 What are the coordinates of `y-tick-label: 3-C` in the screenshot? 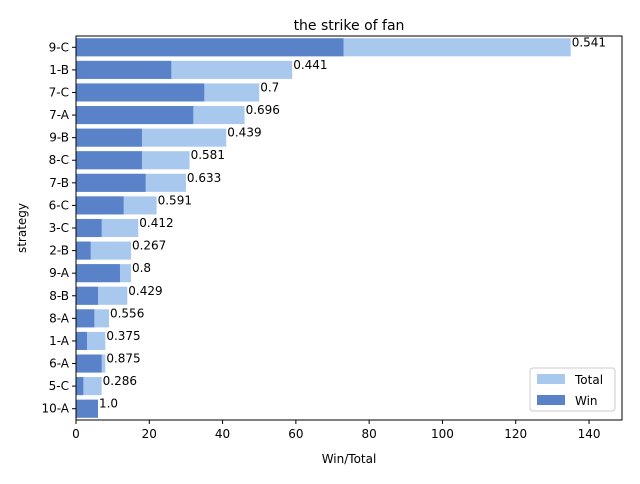 It's located at (59, 228).